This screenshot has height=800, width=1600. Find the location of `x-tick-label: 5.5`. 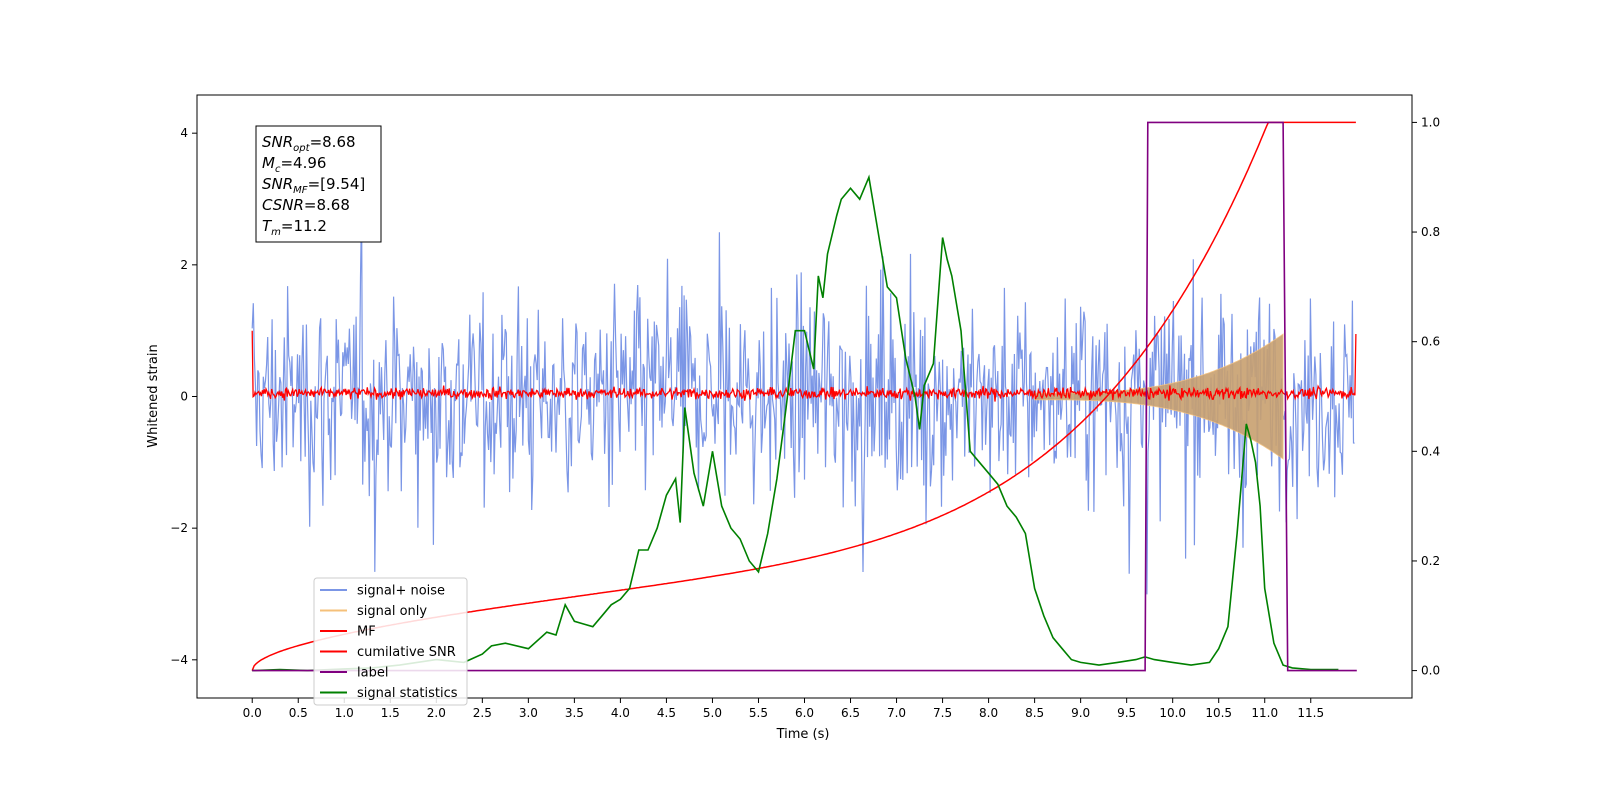

x-tick-label: 5.5 is located at coordinates (758, 713).